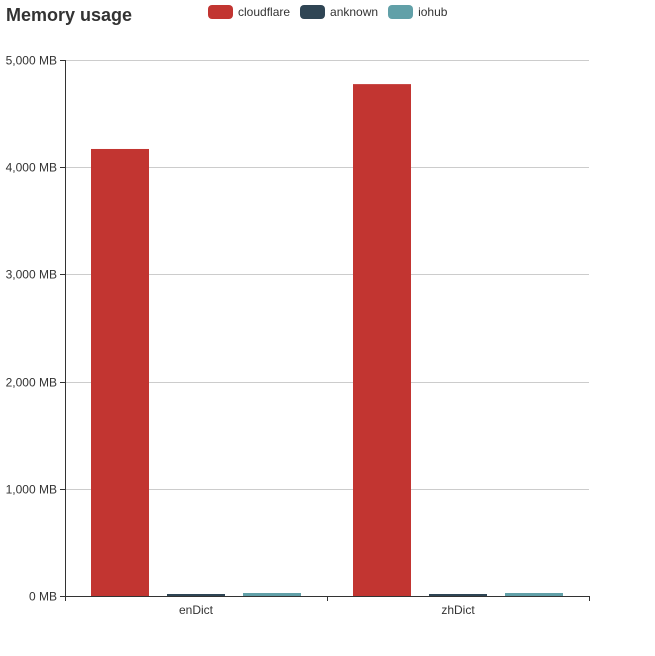 Image resolution: width=655 pixels, height=656 pixels. Describe the element at coordinates (31, 61) in the screenshot. I see `y-tick-label: 5,000 MB` at that location.